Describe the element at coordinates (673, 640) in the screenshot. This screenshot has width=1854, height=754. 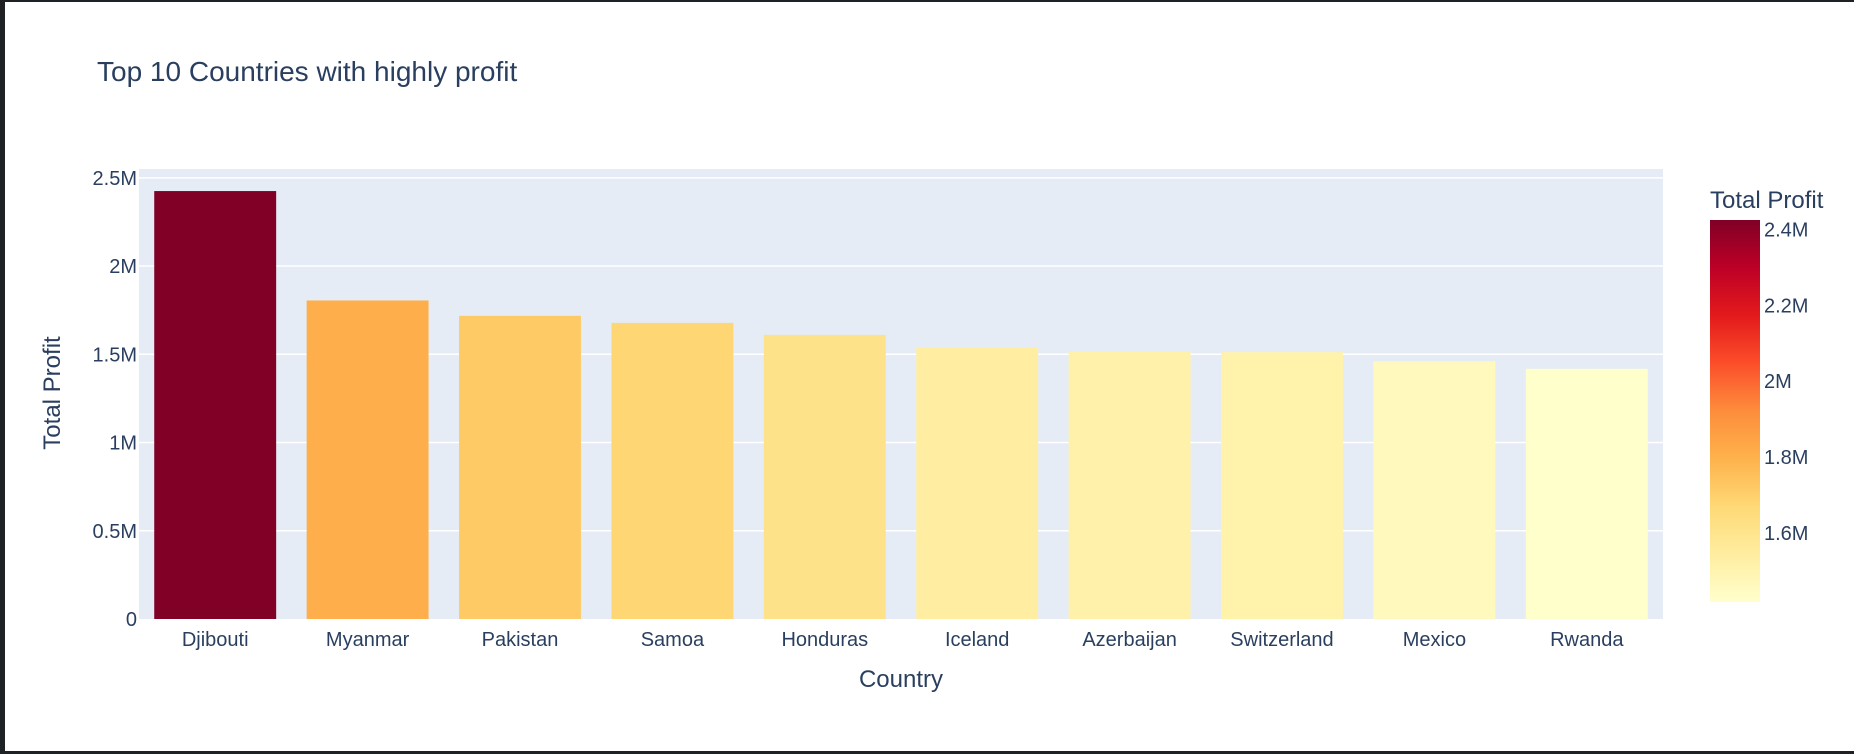
I see `x-tick-label: Samoa` at that location.